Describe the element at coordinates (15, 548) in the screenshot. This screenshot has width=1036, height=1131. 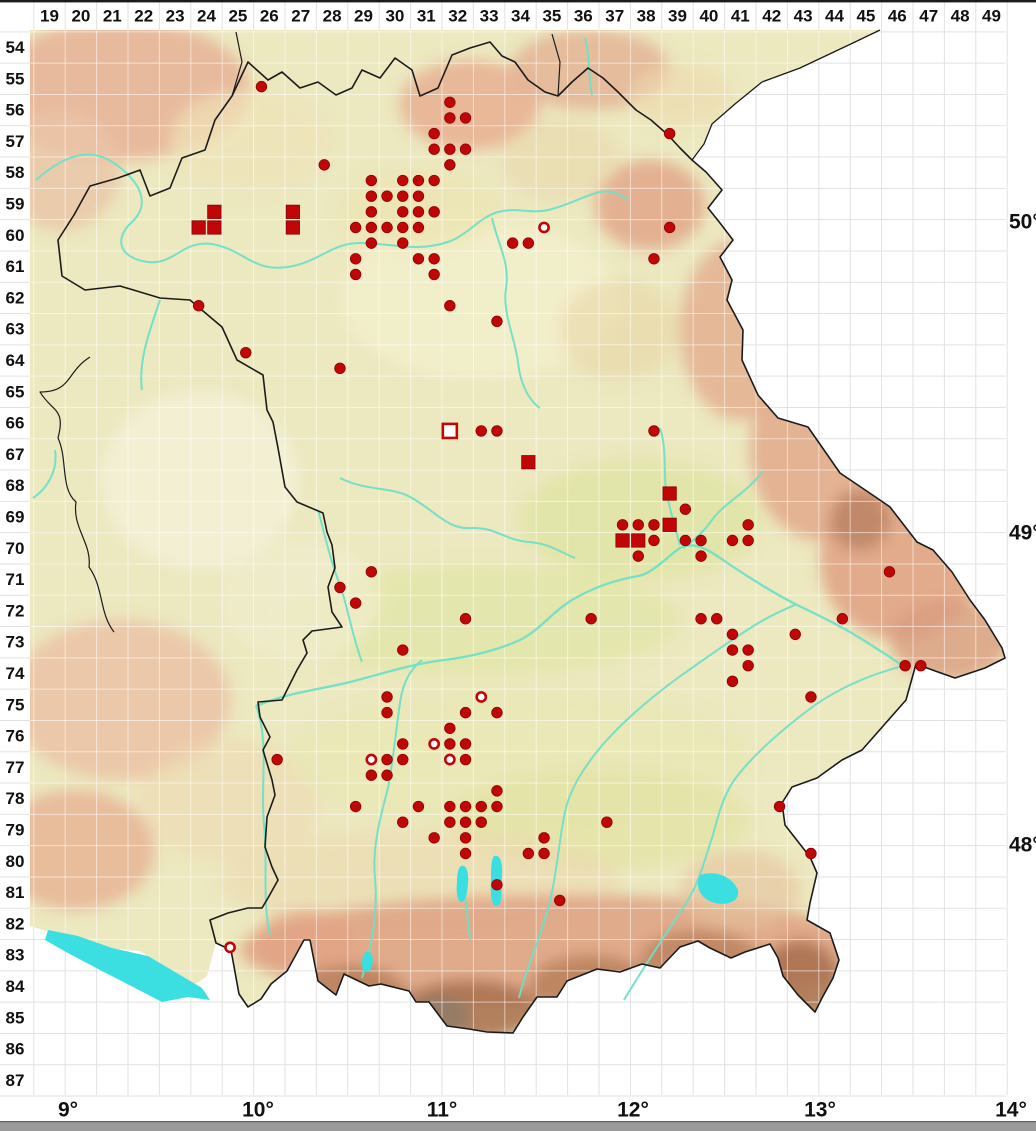
I see `row-label: 70` at that location.